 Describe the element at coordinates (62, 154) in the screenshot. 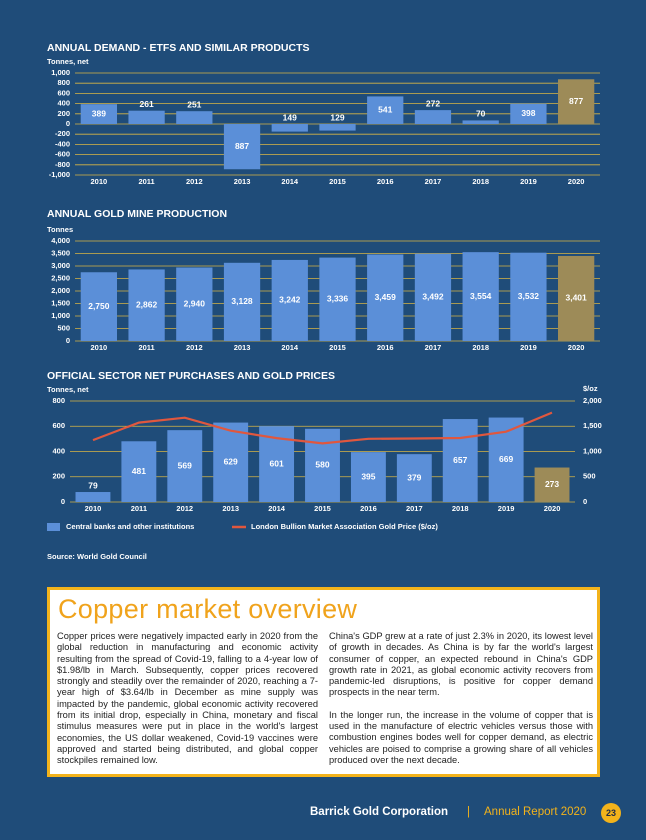

I see `y-tick-label: -600` at that location.